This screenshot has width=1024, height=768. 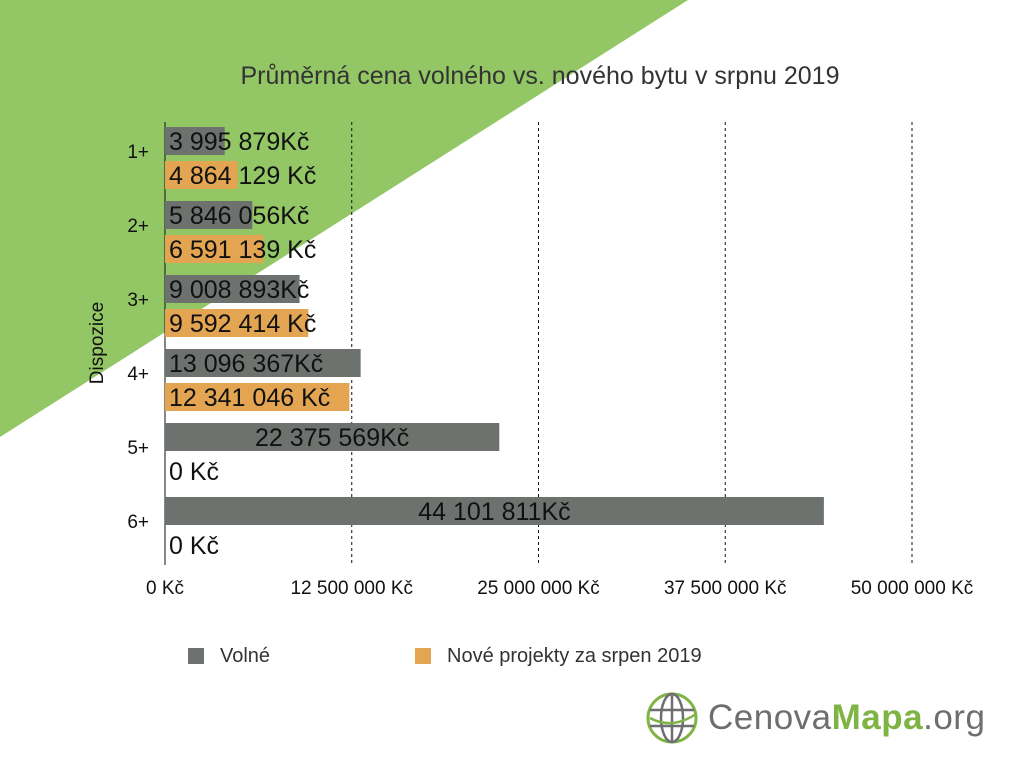 I want to click on logo-text-mapa: Mapa, so click(x=877, y=717).